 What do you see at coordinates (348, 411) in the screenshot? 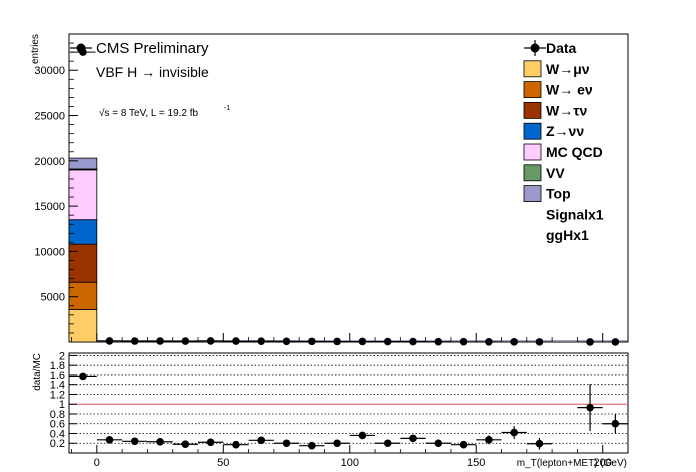
I see `ratio-points-layer` at bounding box center [348, 411].